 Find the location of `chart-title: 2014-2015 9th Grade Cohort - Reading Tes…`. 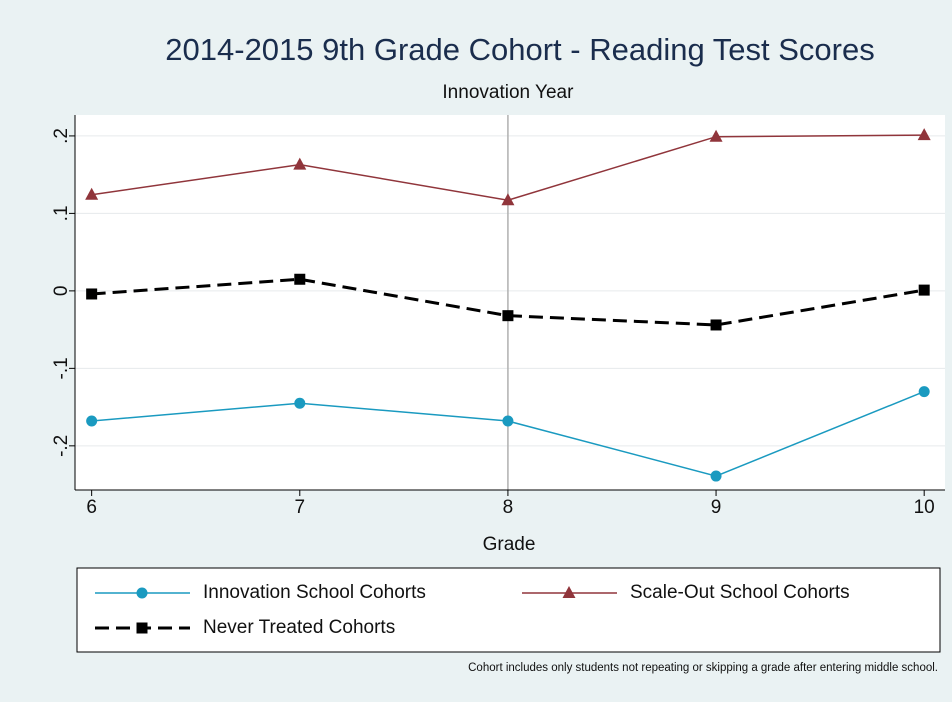

chart-title: 2014-2015 9th Grade Cohort - Reading Tes… is located at coordinates (519, 49).